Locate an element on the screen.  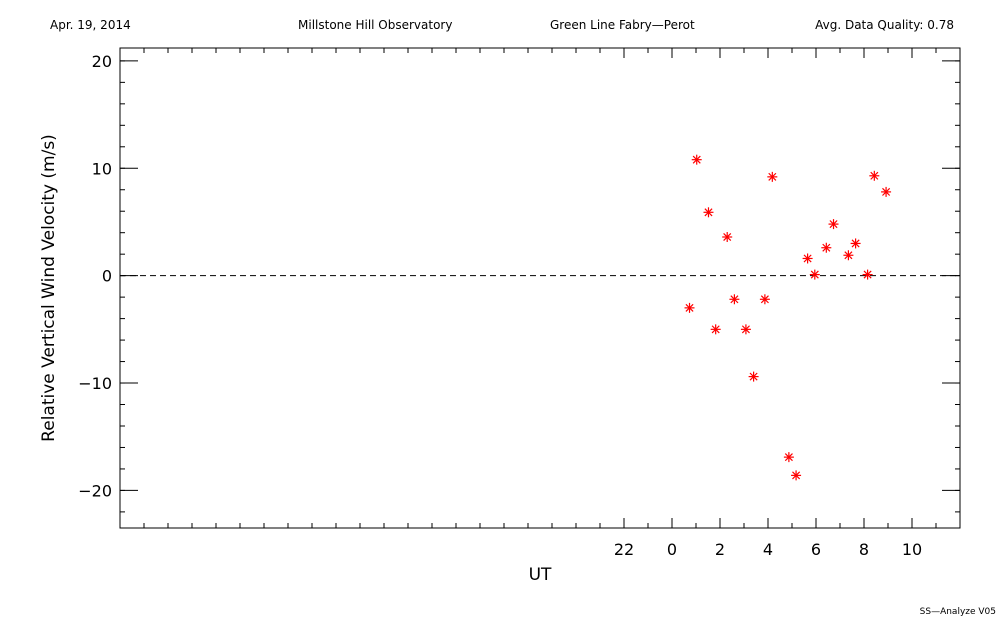
x-tick-label: 22 is located at coordinates (624, 549).